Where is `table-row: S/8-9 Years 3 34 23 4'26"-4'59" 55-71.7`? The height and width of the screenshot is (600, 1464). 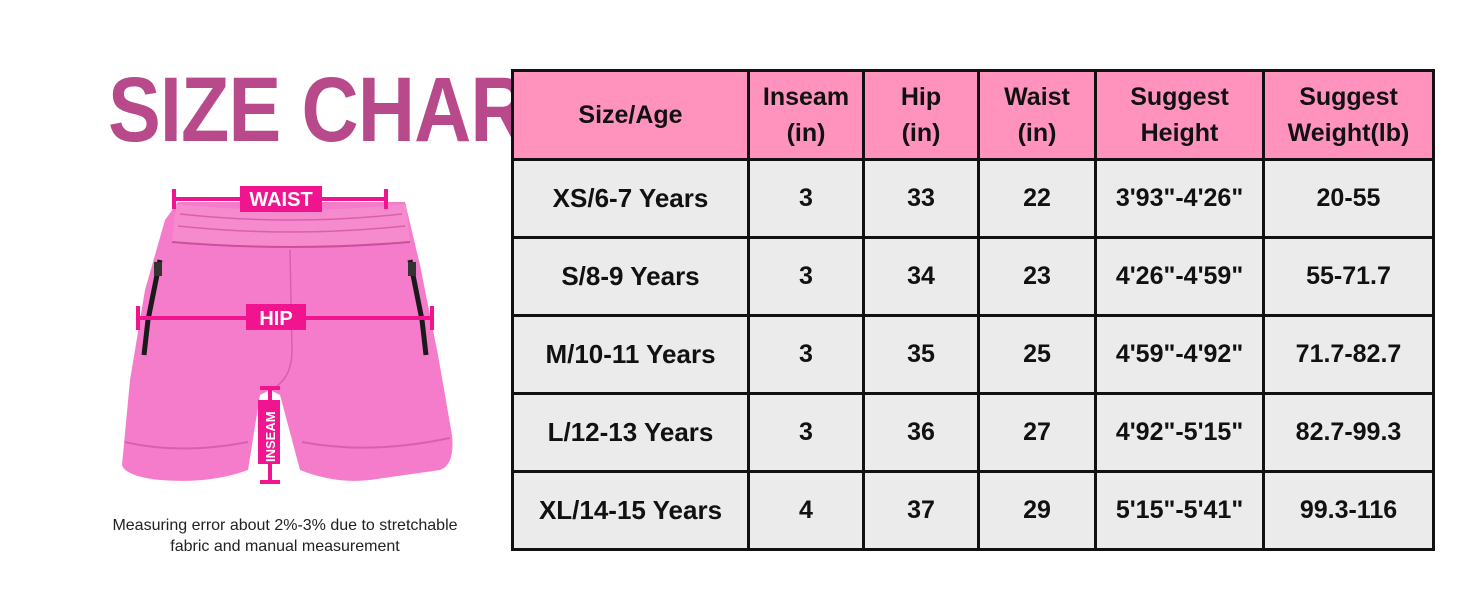
table-row: S/8-9 Years 3 34 23 4'26"-4'59" 55-71.7 is located at coordinates (973, 276).